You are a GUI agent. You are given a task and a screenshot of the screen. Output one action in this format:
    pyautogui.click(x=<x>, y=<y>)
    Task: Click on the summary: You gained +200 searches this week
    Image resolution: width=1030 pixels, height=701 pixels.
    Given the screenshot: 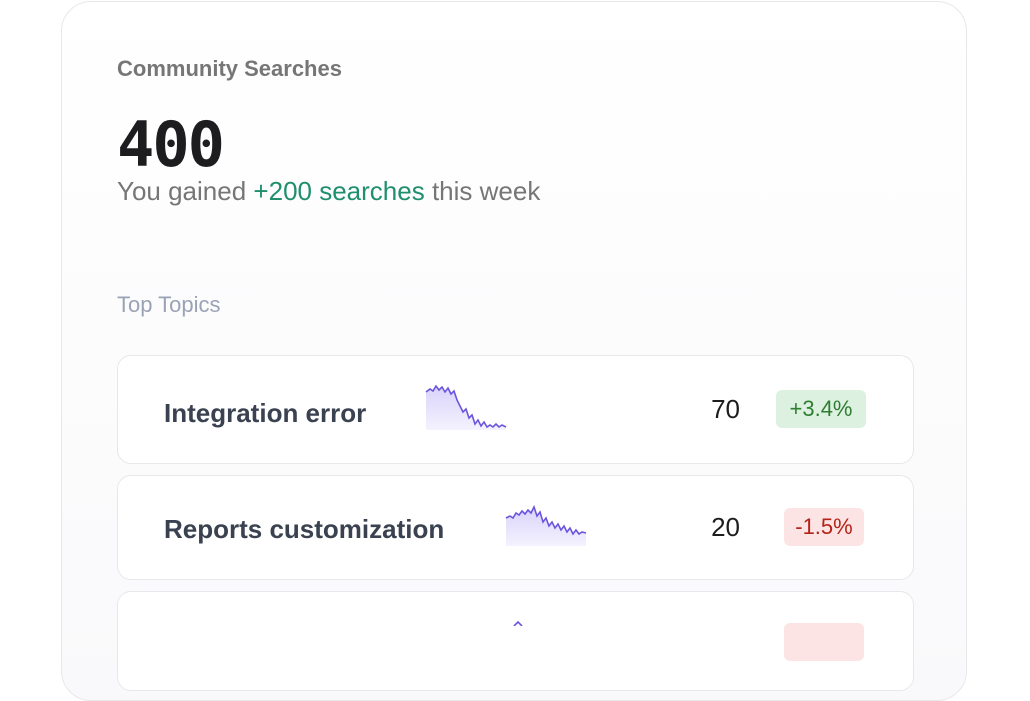 What is the action you would take?
    pyautogui.click(x=328, y=191)
    